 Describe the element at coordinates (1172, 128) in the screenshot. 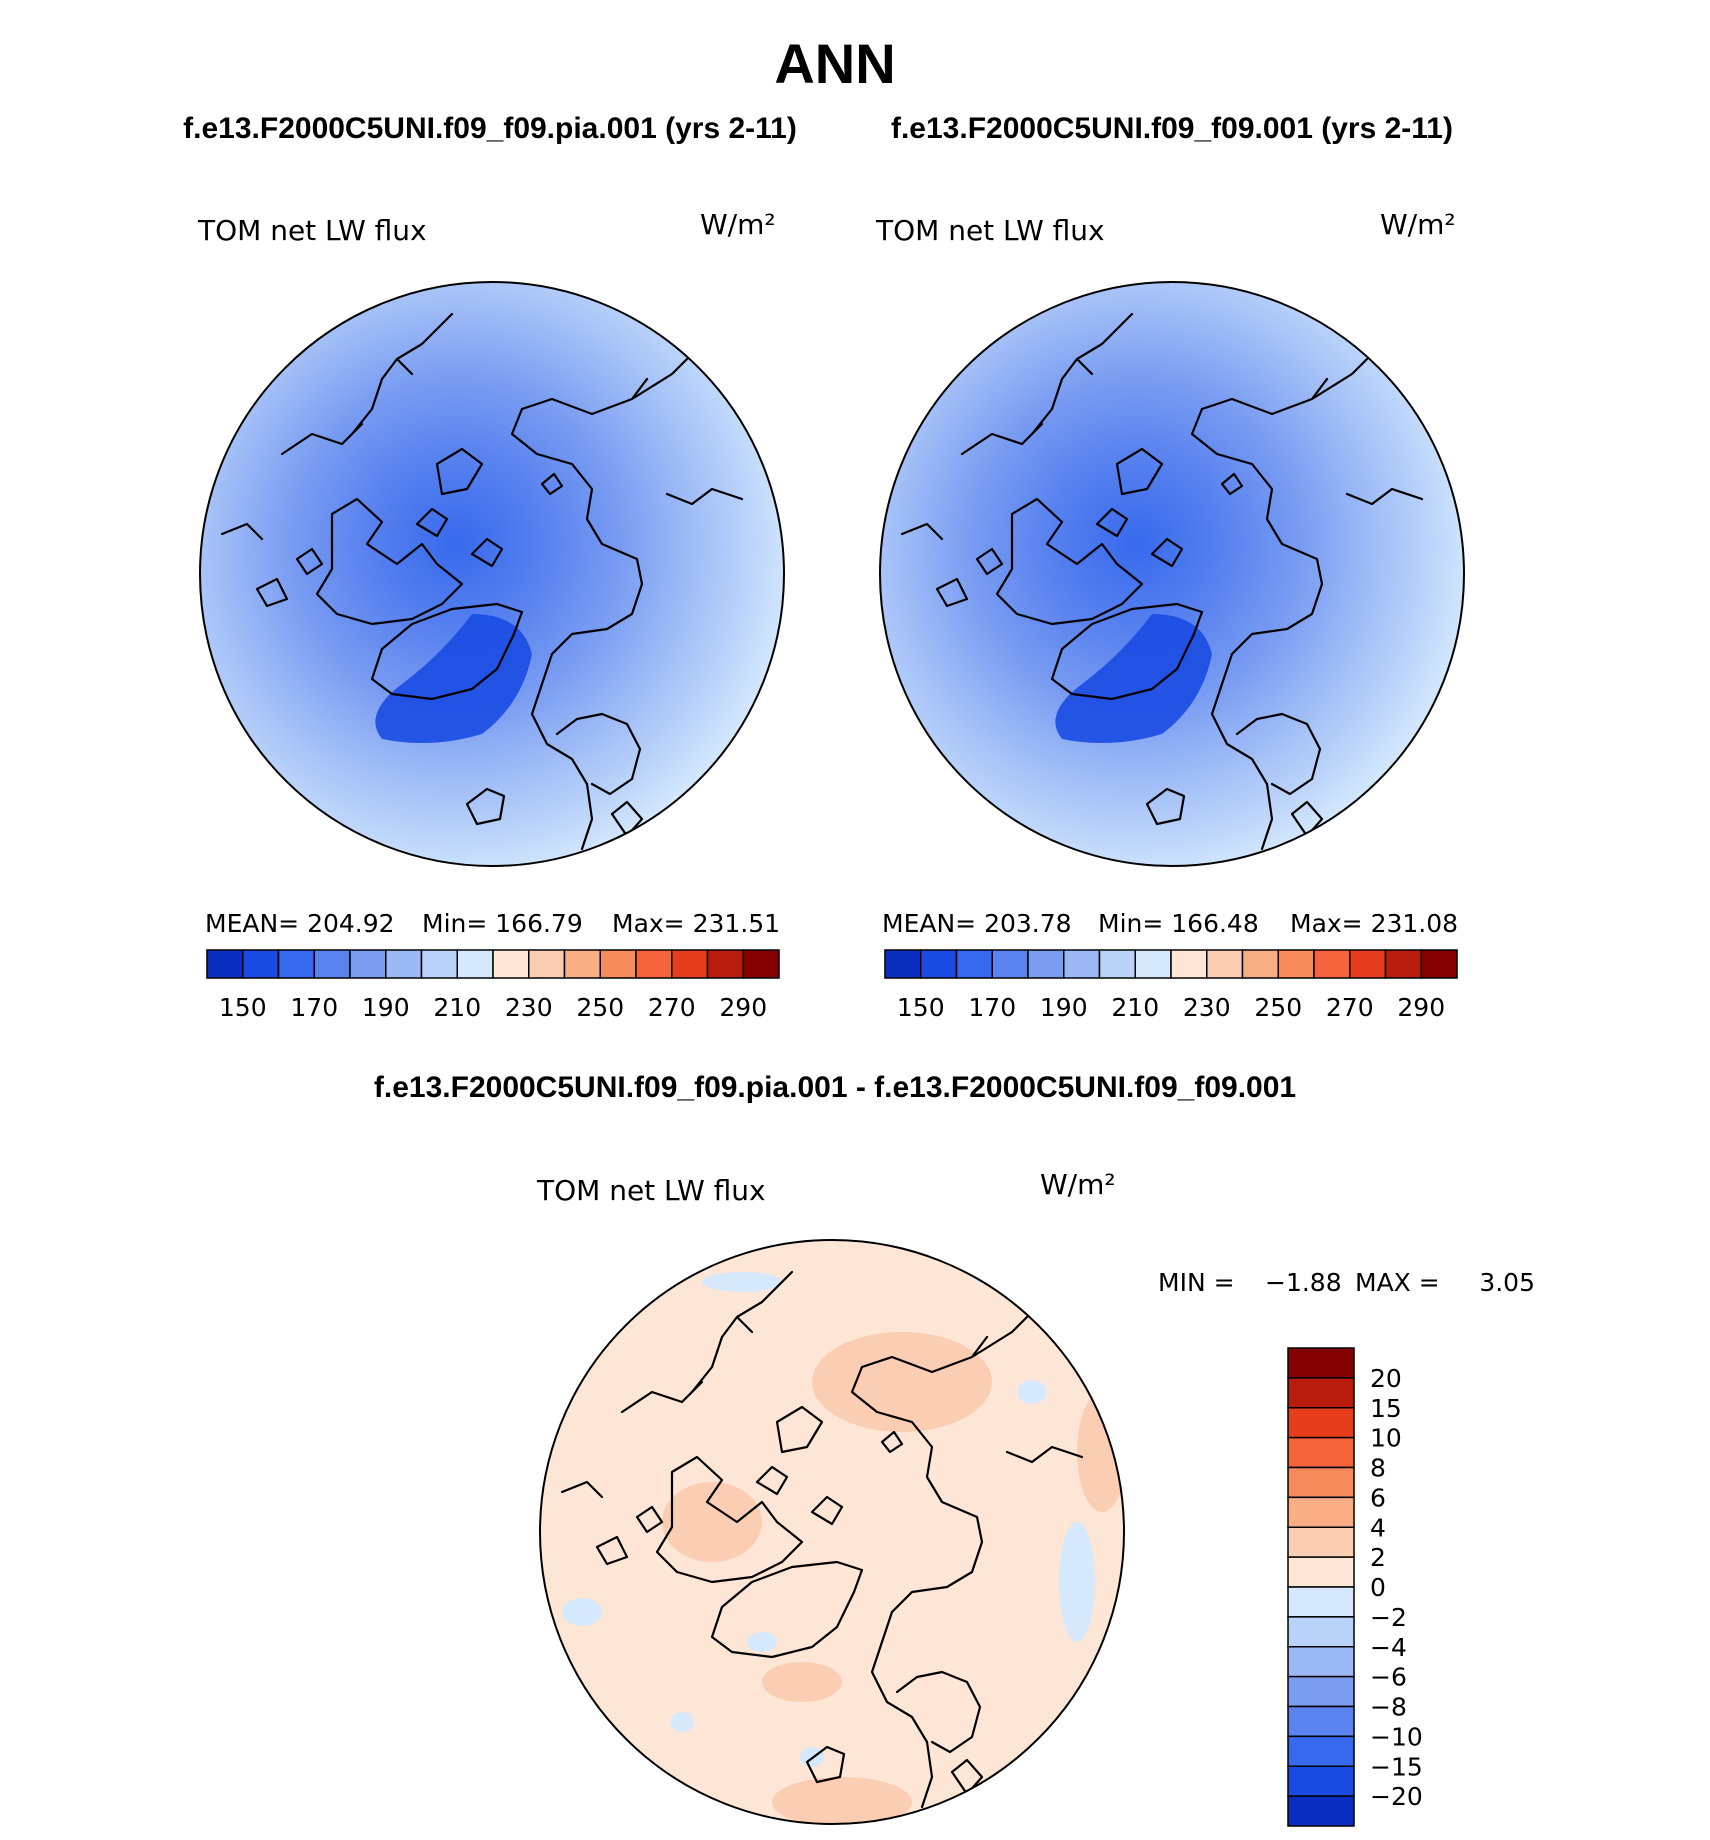

I see `panel-2-title: f.e13.F2000C5UNI.f09_f09.001 (yrs 2-11)` at that location.